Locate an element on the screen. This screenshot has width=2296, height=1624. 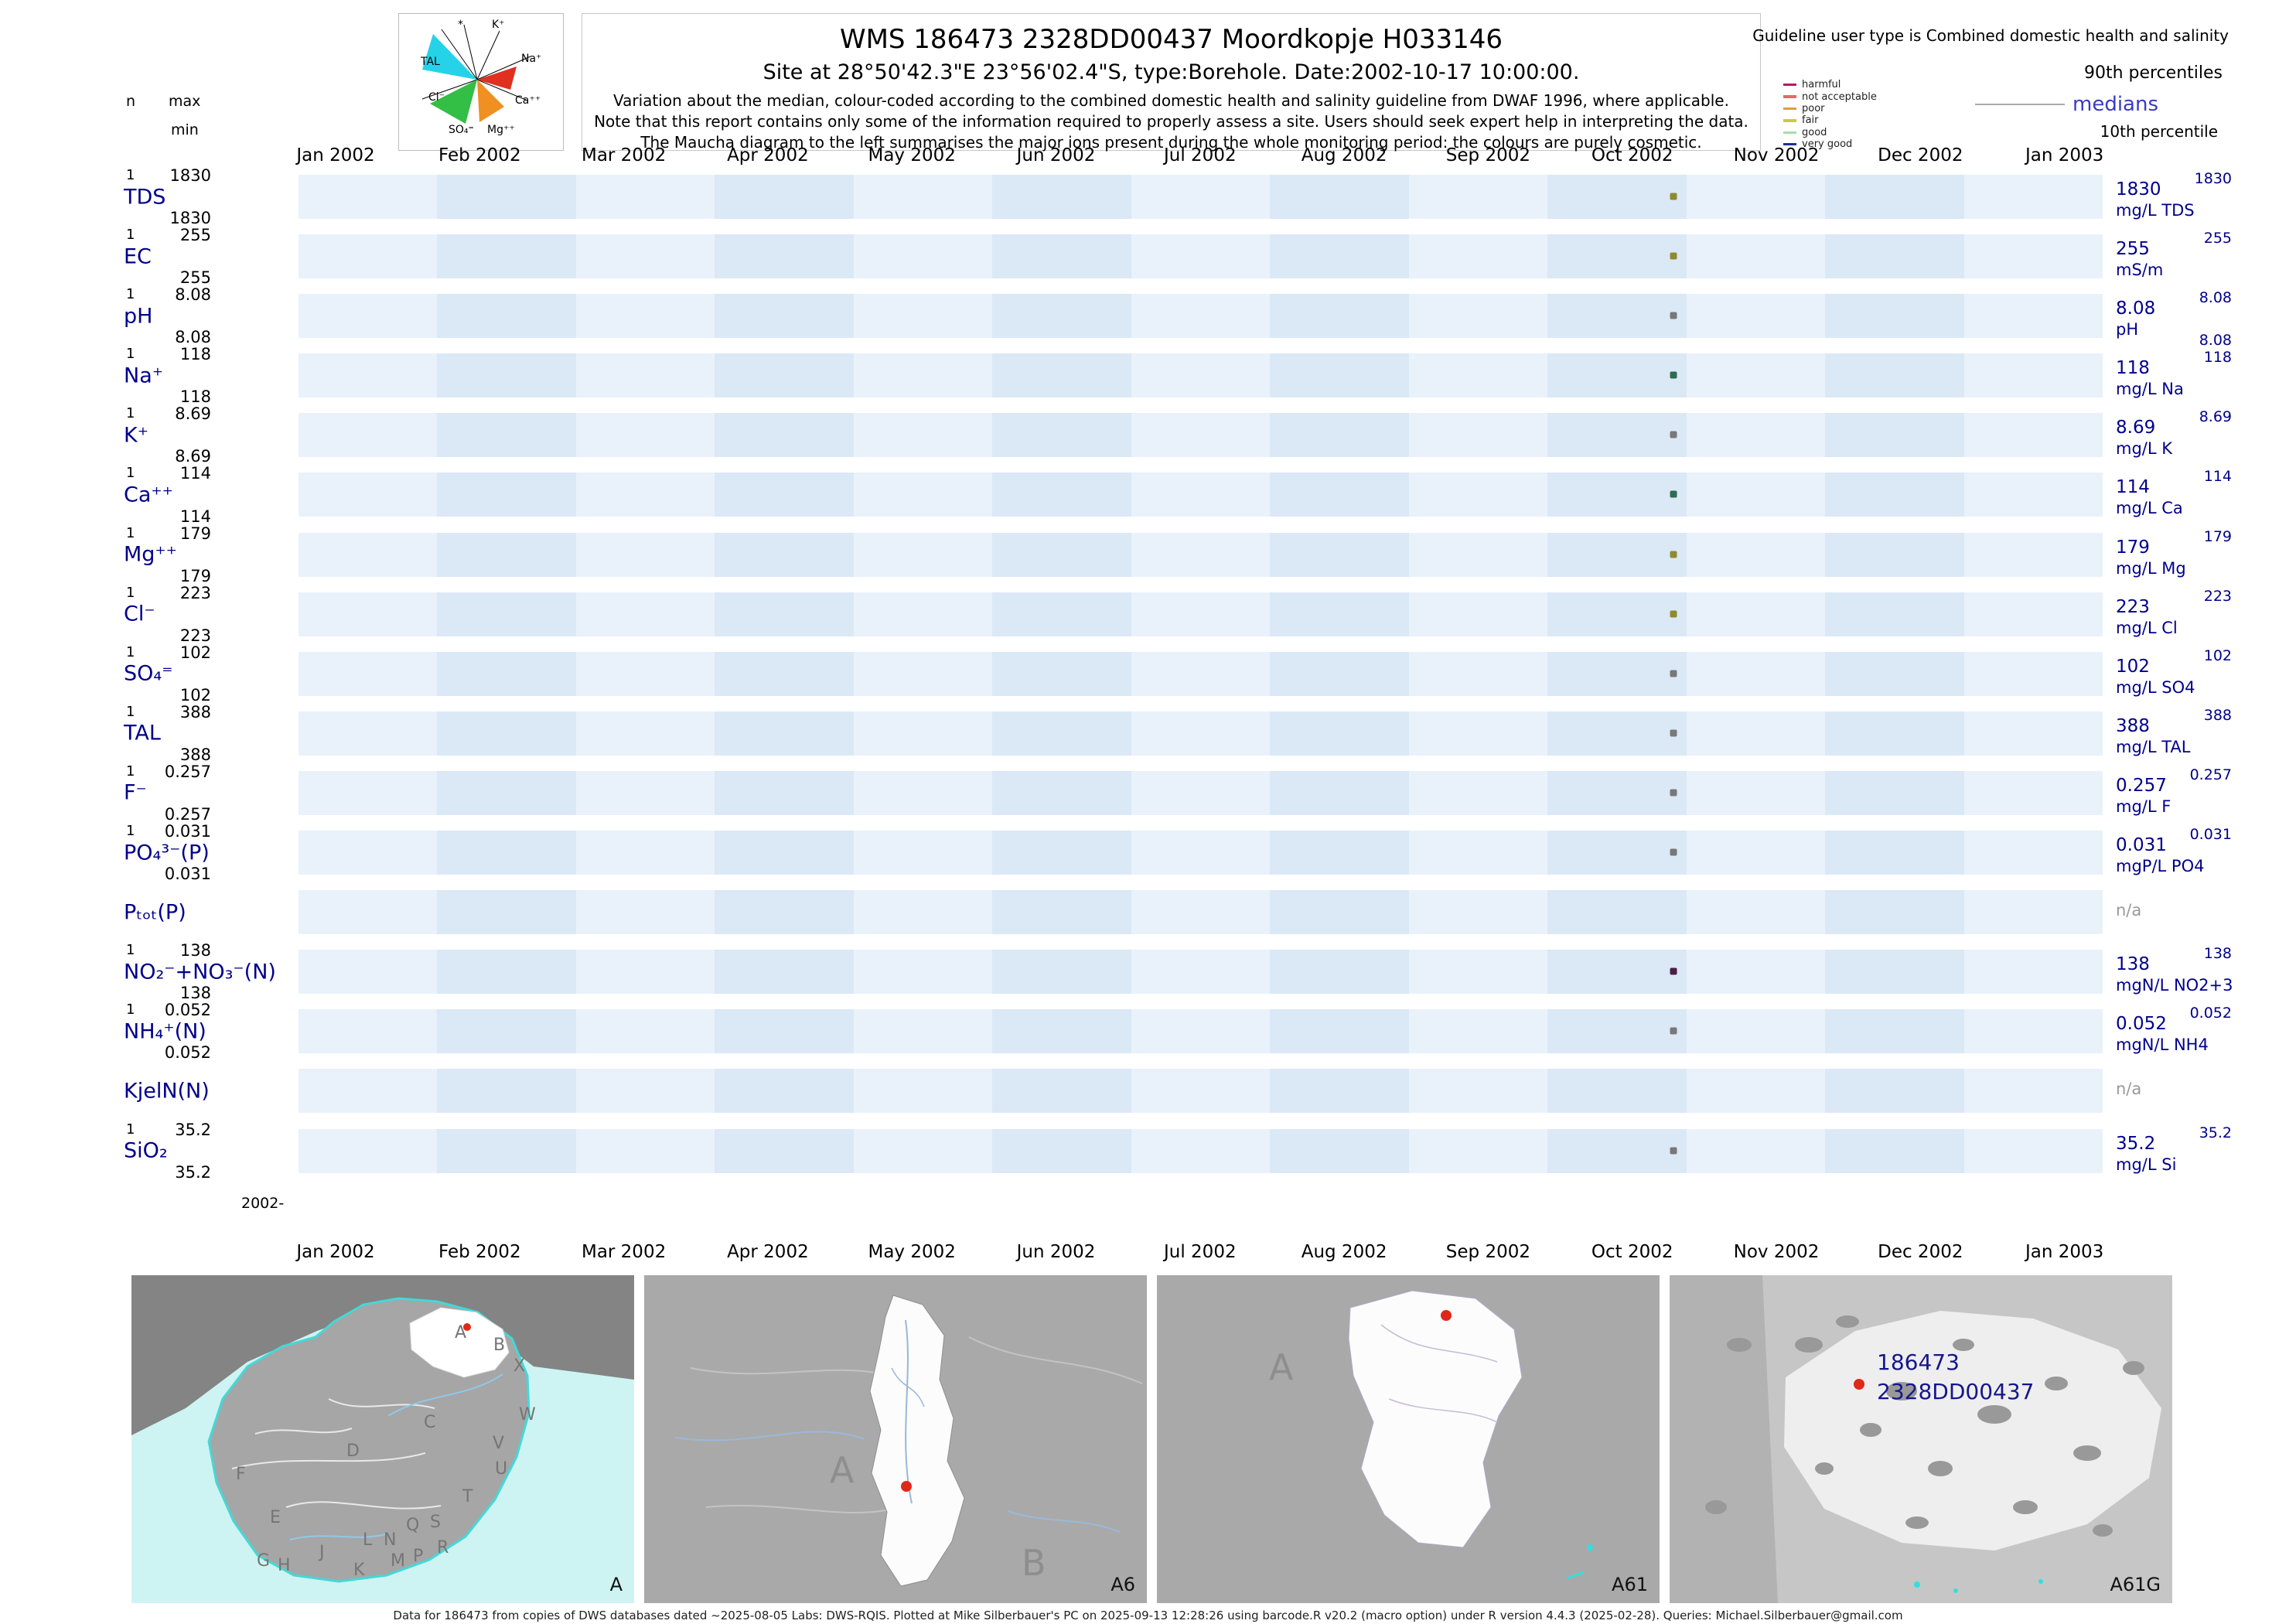
month-label: Dec 2002 is located at coordinates (1920, 155).